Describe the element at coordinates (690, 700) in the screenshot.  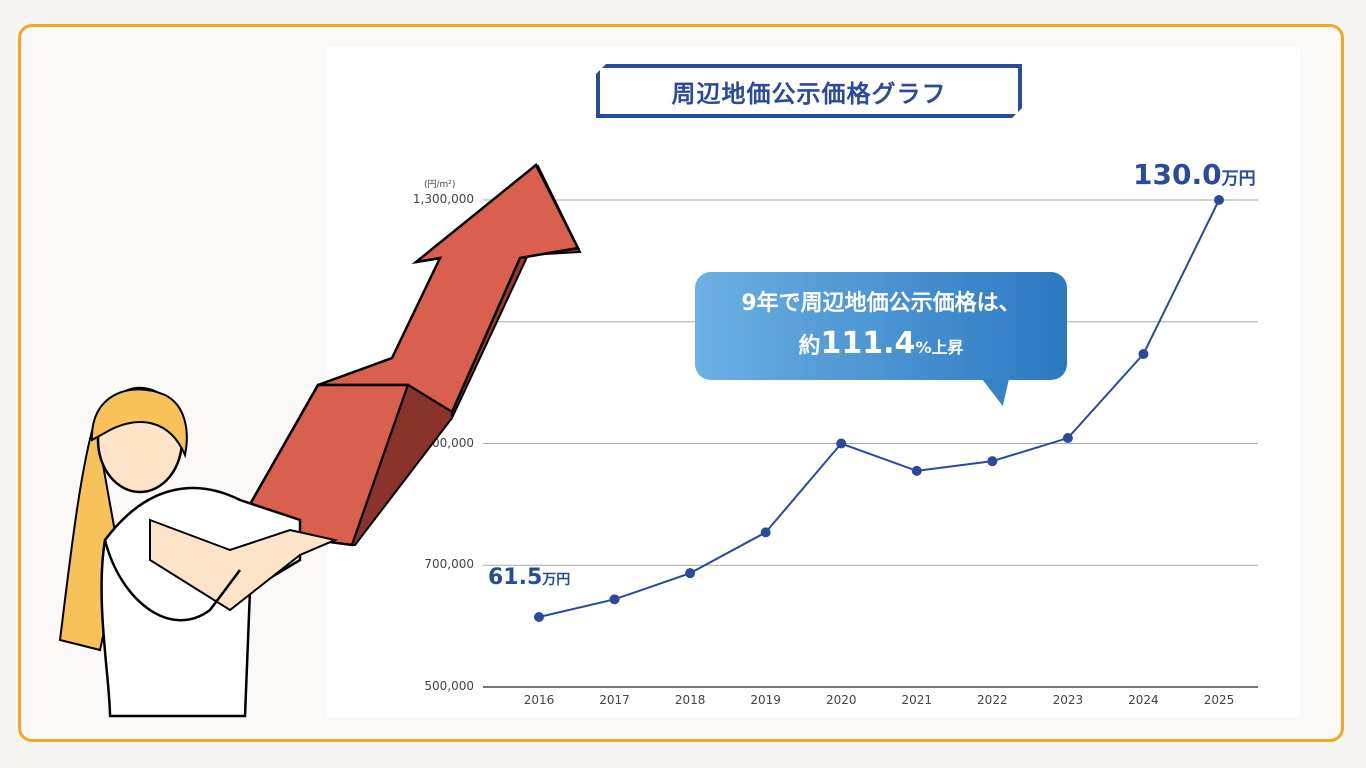
I see `x-tick-label: 2018` at that location.